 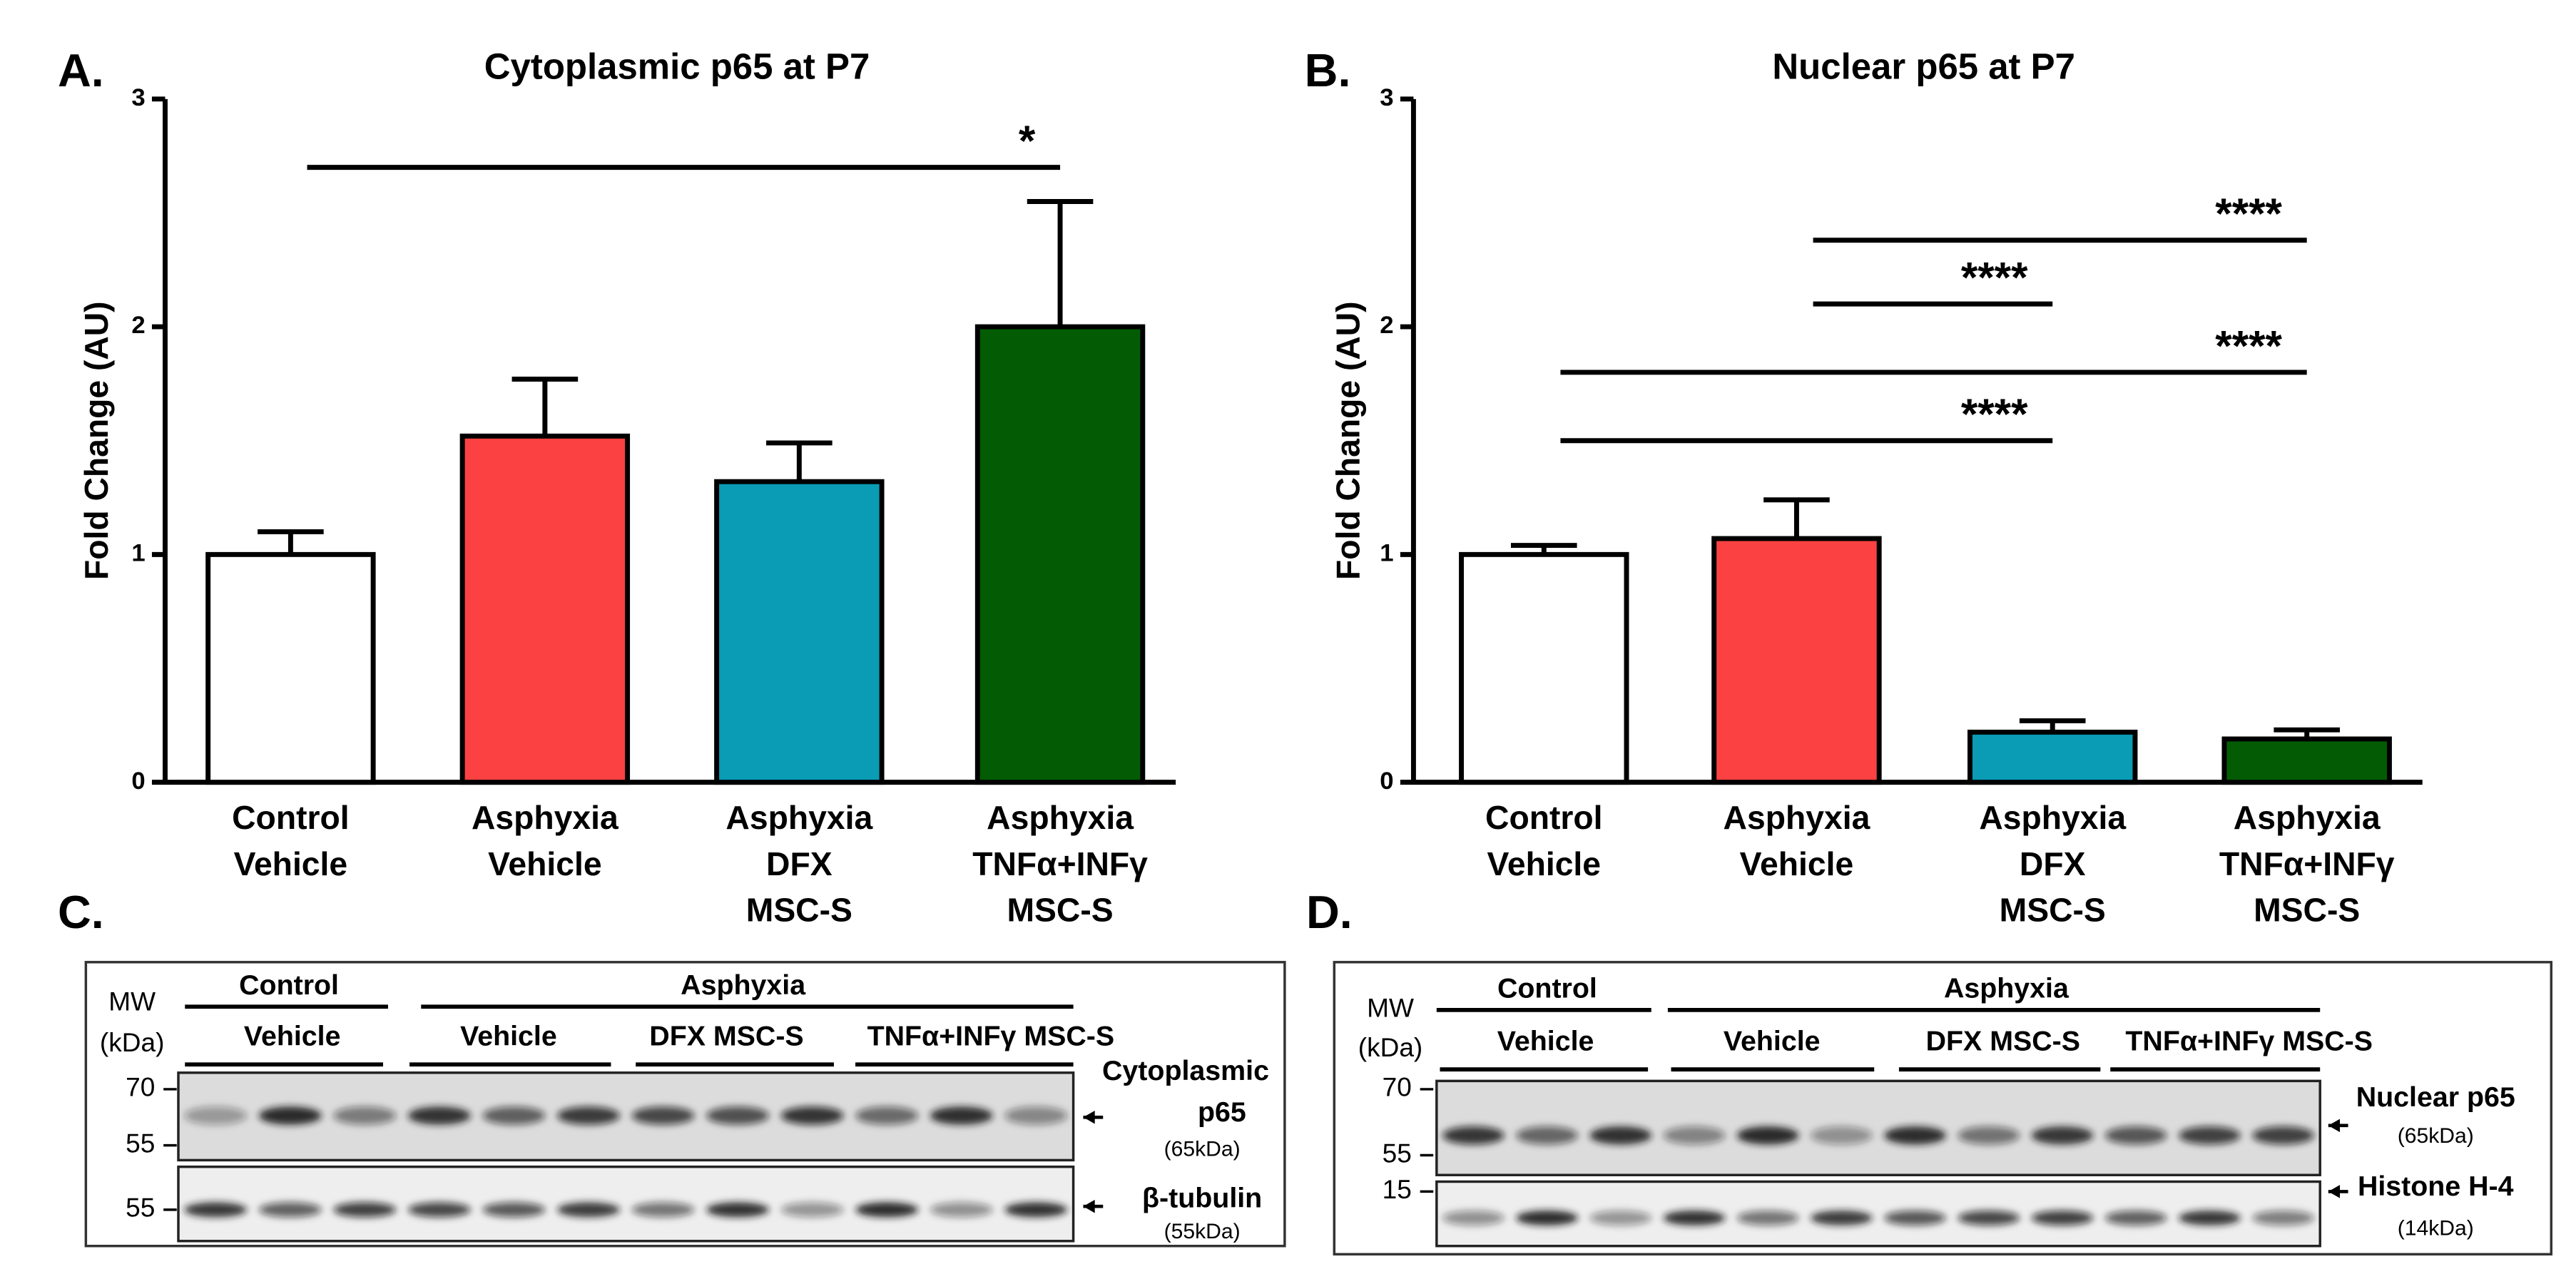 I want to click on target-label: (14kDa), so click(x=2436, y=1228).